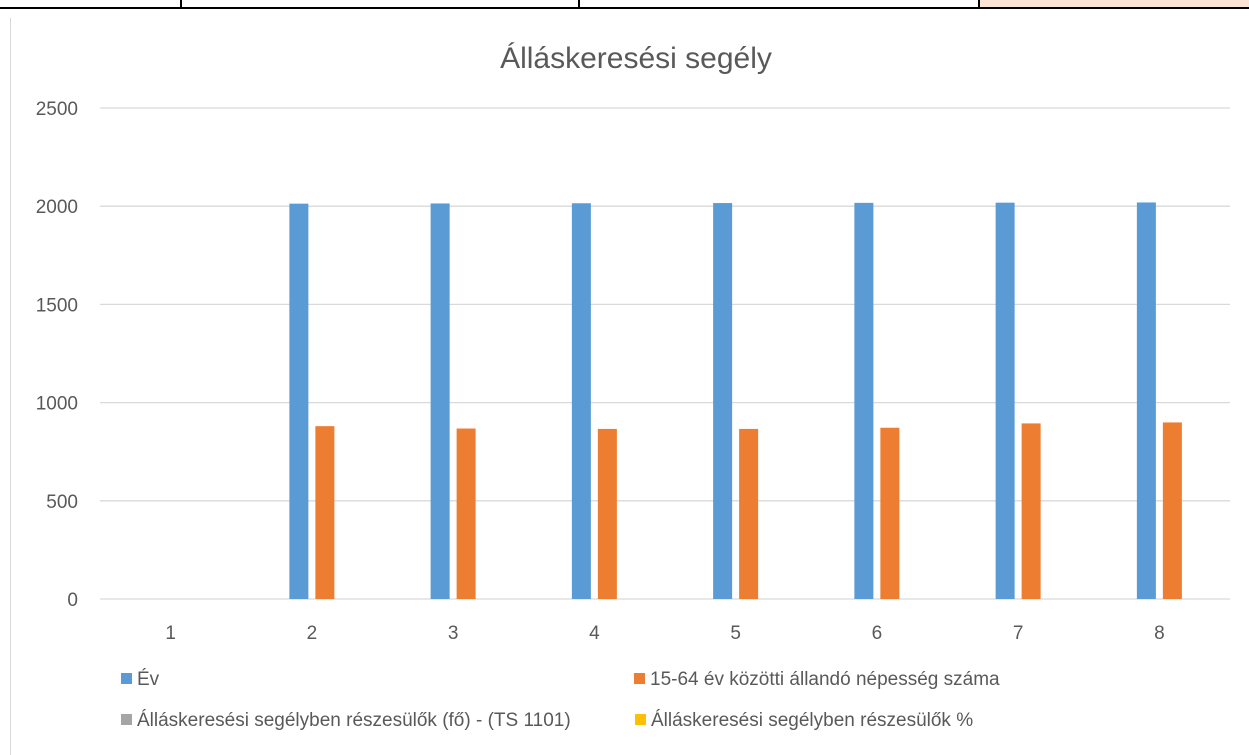  What do you see at coordinates (735, 633) in the screenshot?
I see `x-tick-label: 5` at bounding box center [735, 633].